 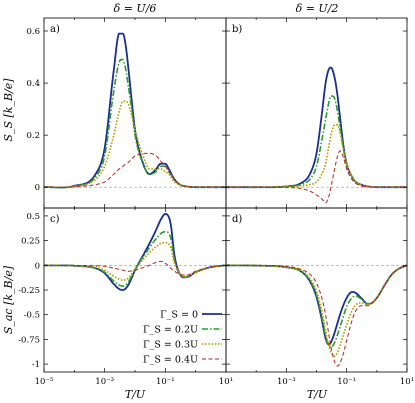 What do you see at coordinates (55, 219) in the screenshot?
I see `panel-label: c)` at bounding box center [55, 219].